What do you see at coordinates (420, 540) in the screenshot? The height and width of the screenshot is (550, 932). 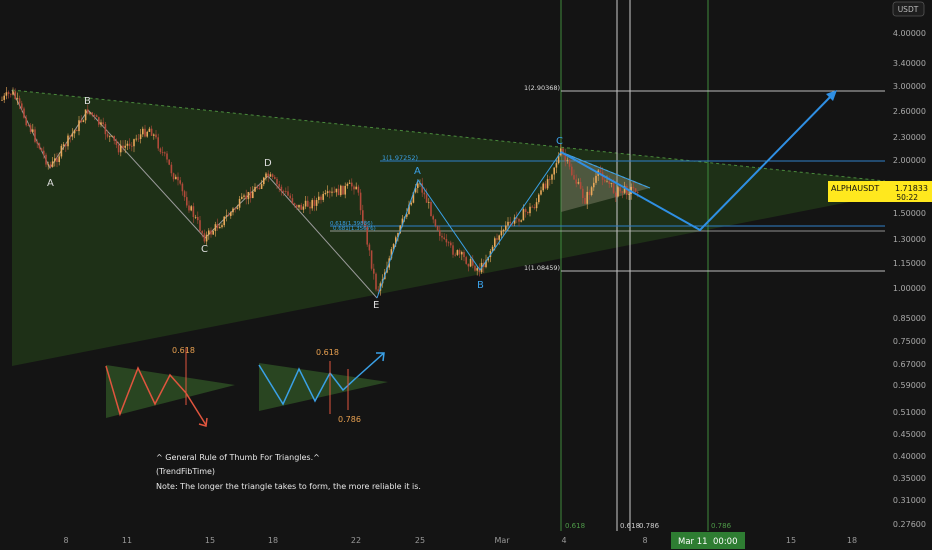 I see `time-tick-label: 25` at bounding box center [420, 540].